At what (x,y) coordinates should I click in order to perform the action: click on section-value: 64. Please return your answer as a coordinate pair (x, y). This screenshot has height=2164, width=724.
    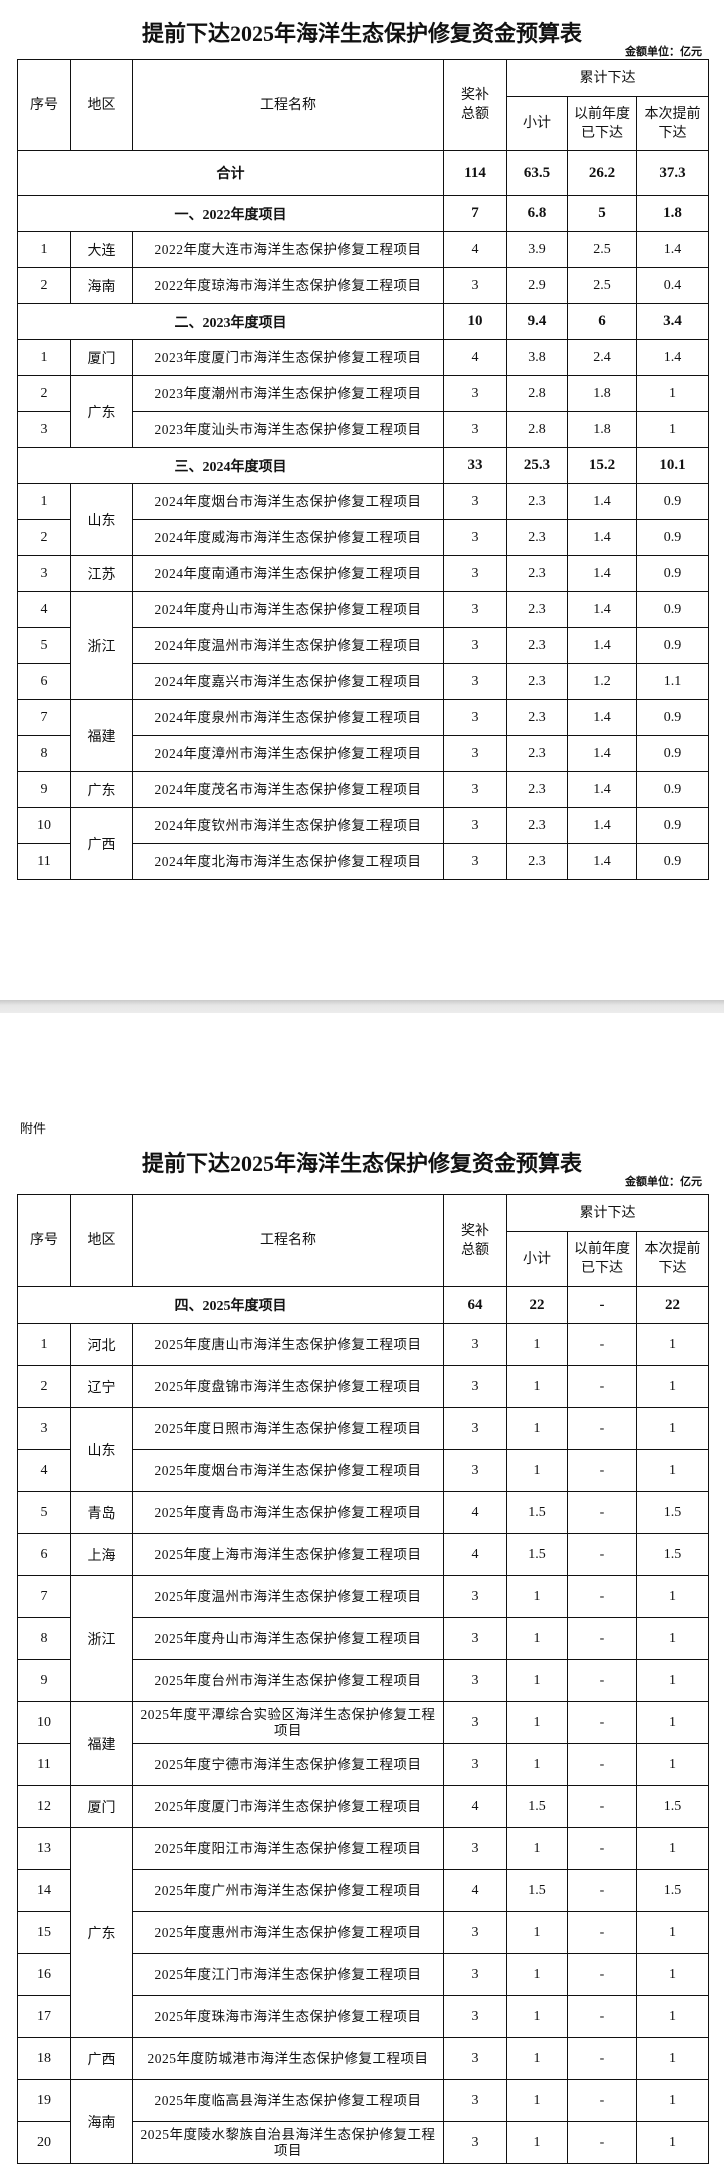
    Looking at the image, I should click on (475, 1305).